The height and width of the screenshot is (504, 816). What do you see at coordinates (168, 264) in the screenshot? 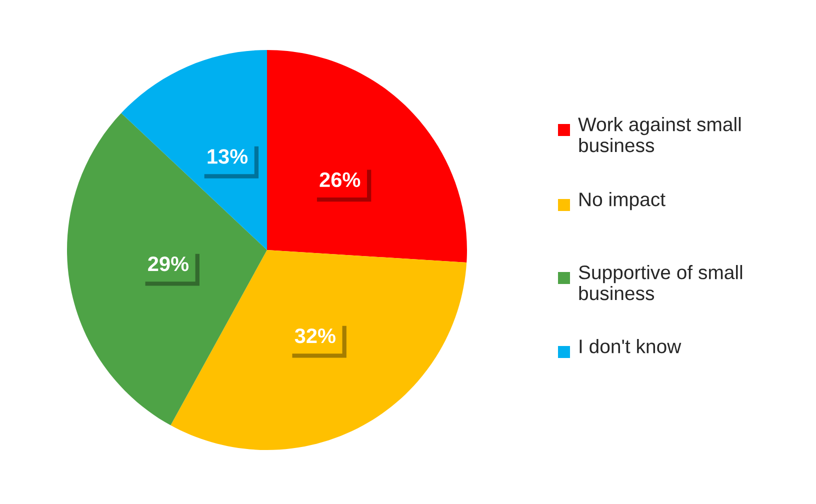
I see `data-label: 29%` at bounding box center [168, 264].